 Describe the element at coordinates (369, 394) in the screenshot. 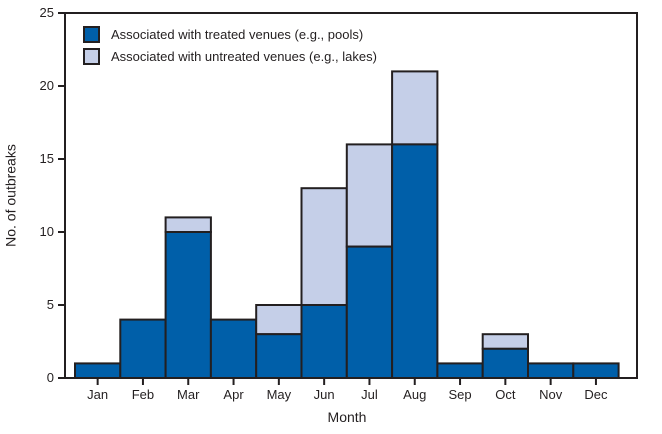

I see `x-tick-label-Jul: Jul` at that location.